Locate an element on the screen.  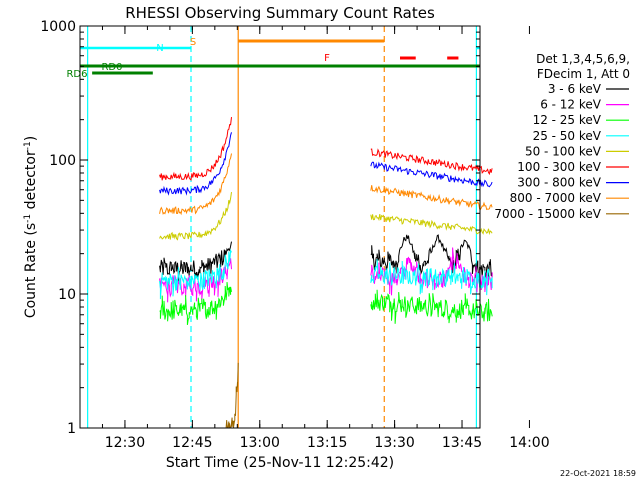
flag-label-s: S is located at coordinates (193, 42).